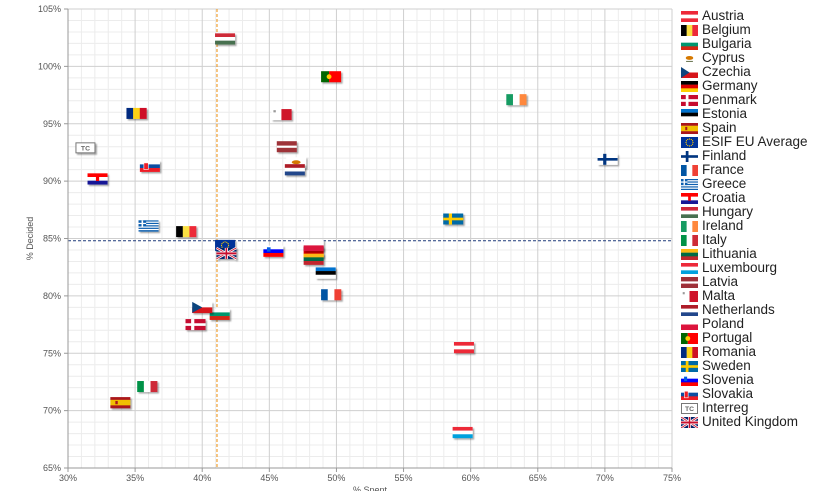 The height and width of the screenshot is (491, 821). Describe the element at coordinates (148, 226) in the screenshot. I see `data-point-greece: Greece` at that location.